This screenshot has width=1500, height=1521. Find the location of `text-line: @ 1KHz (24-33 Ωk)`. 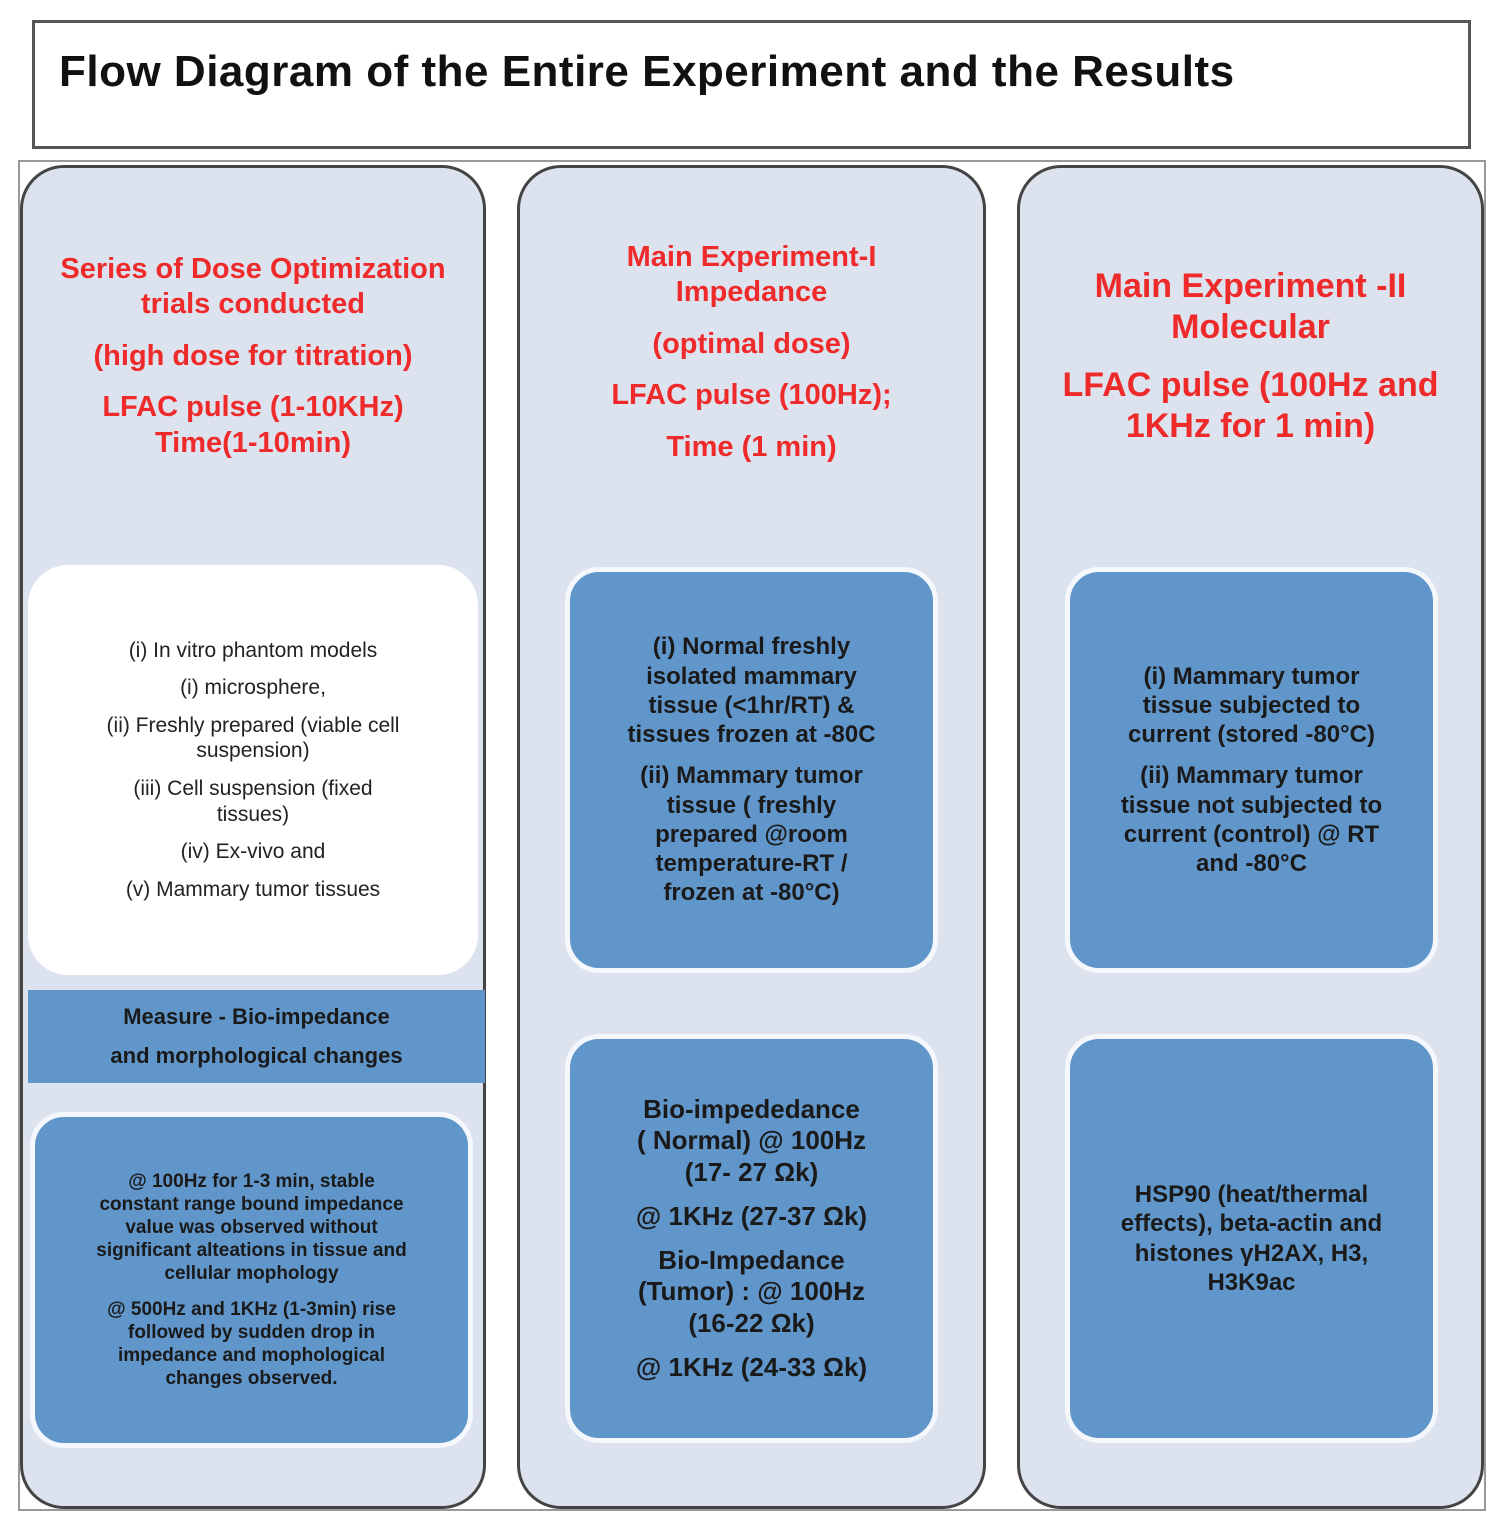

text-line: @ 1KHz (24-33 Ωk) is located at coordinates (751, 1366).